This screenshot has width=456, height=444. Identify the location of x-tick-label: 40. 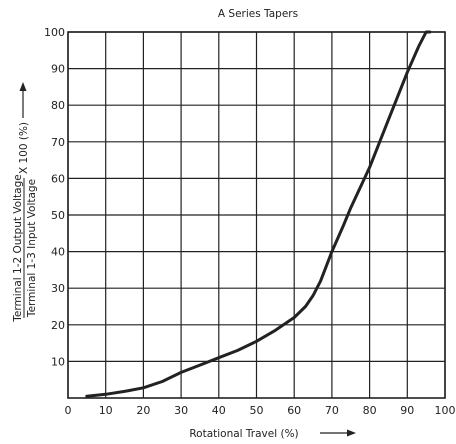
(219, 410).